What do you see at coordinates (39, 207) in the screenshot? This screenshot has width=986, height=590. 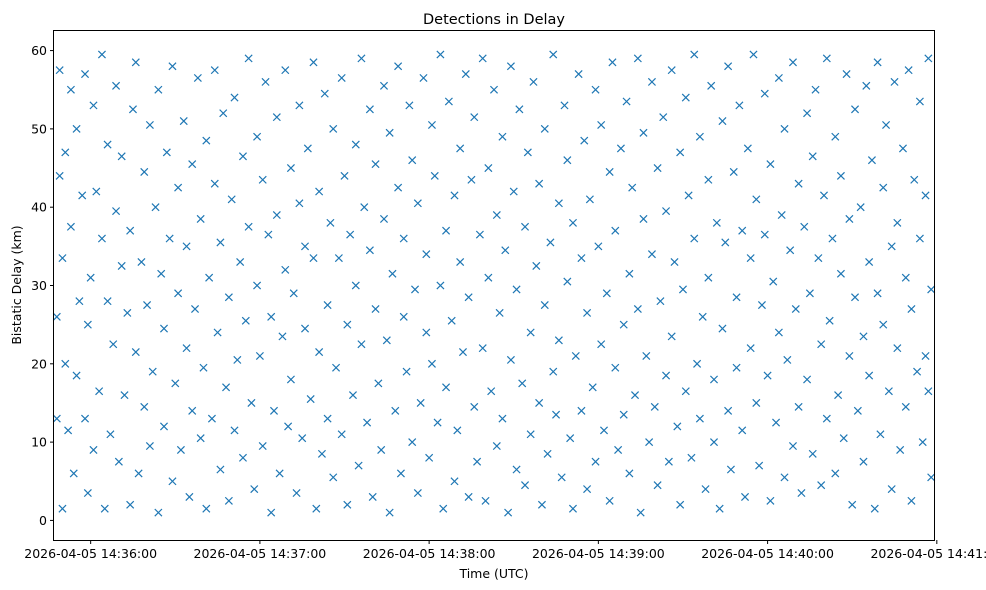 I see `y-tick-label: 40` at bounding box center [39, 207].